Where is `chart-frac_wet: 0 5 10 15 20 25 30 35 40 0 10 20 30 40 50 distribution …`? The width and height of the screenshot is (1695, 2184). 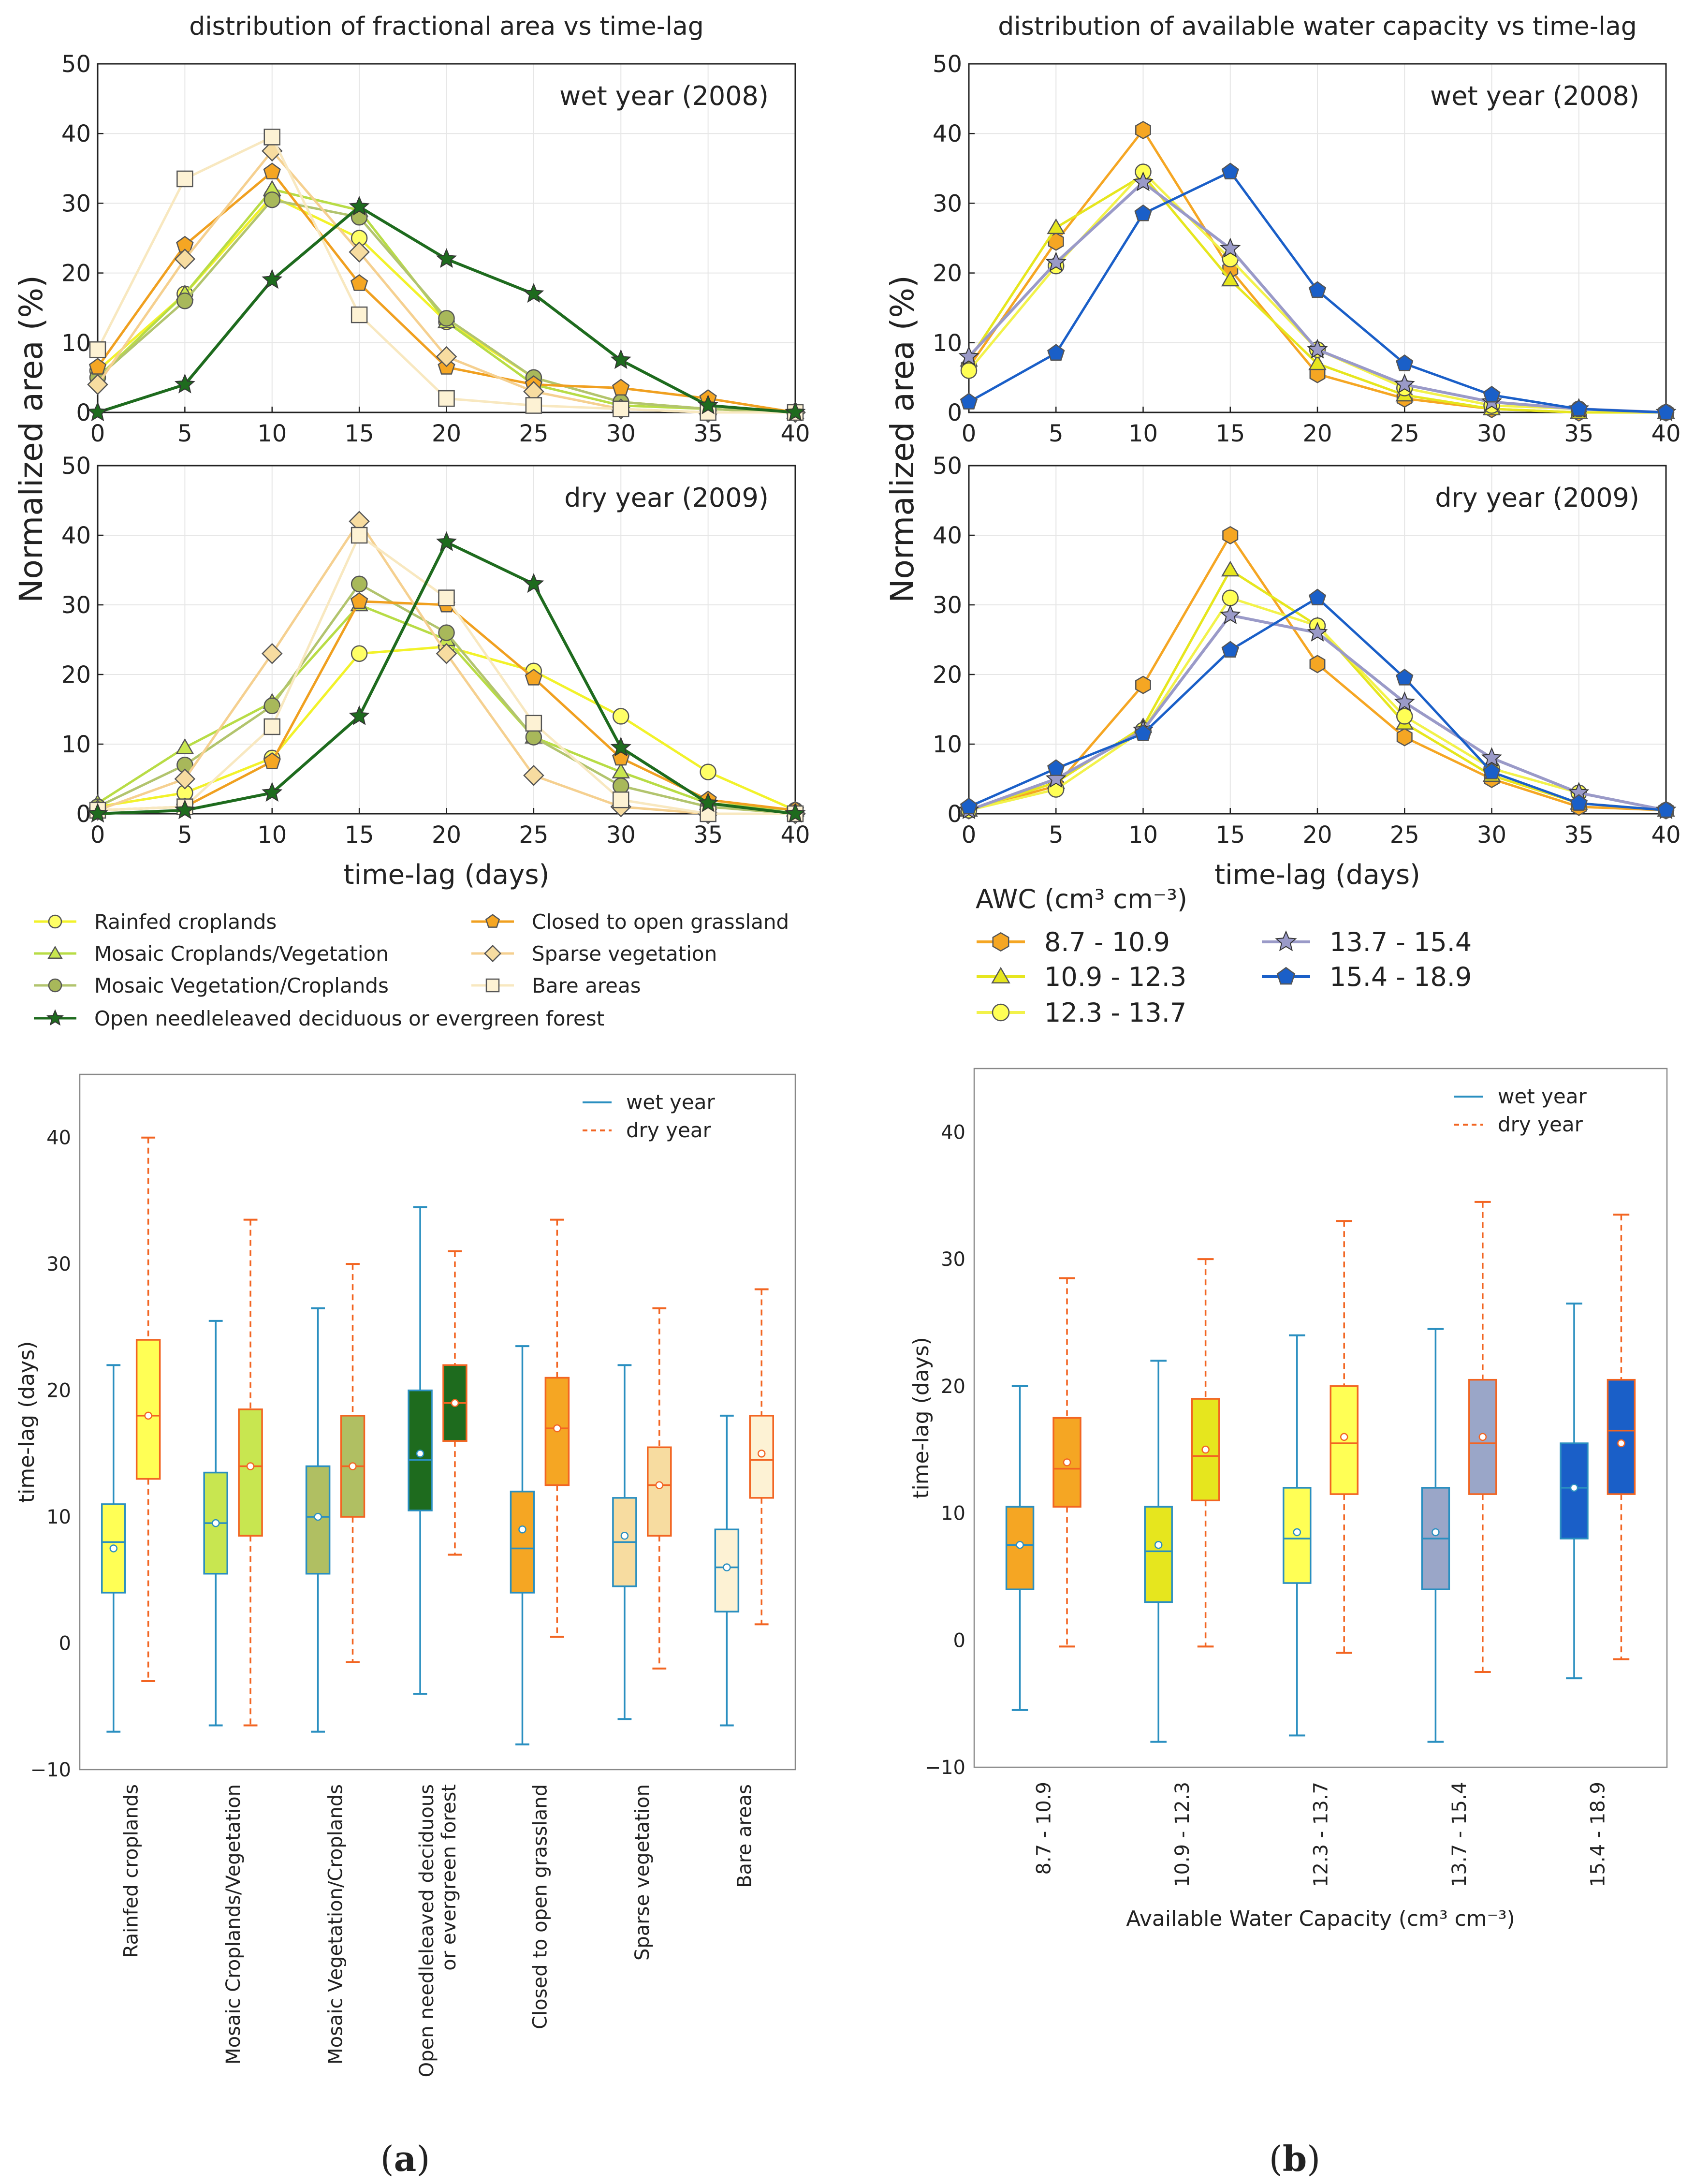 chart-frac_wet: 0 5 10 15 20 25 30 35 40 0 10 20 30 40 50 distribution … is located at coordinates (412, 307).